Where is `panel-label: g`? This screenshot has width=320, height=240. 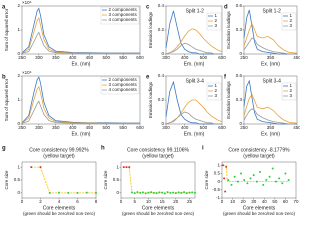 panel-label: g is located at coordinates (4, 149).